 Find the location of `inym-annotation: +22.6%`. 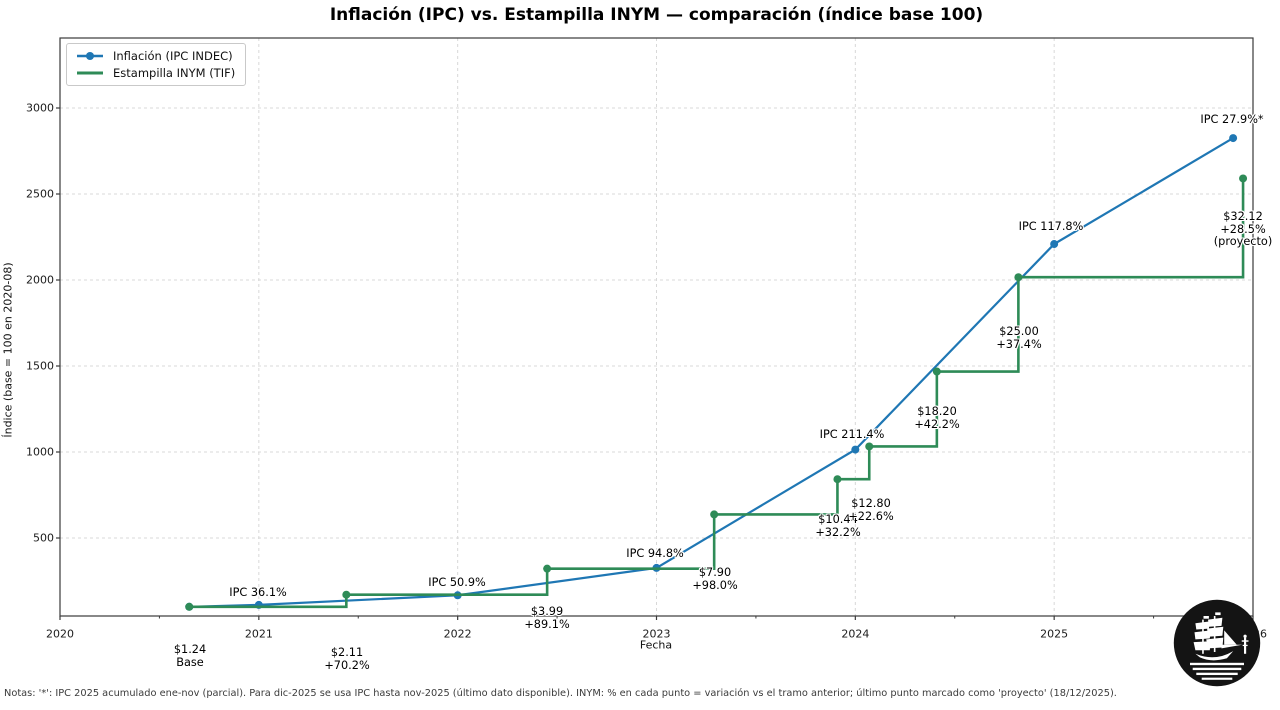

inym-annotation: +22.6% is located at coordinates (871, 516).